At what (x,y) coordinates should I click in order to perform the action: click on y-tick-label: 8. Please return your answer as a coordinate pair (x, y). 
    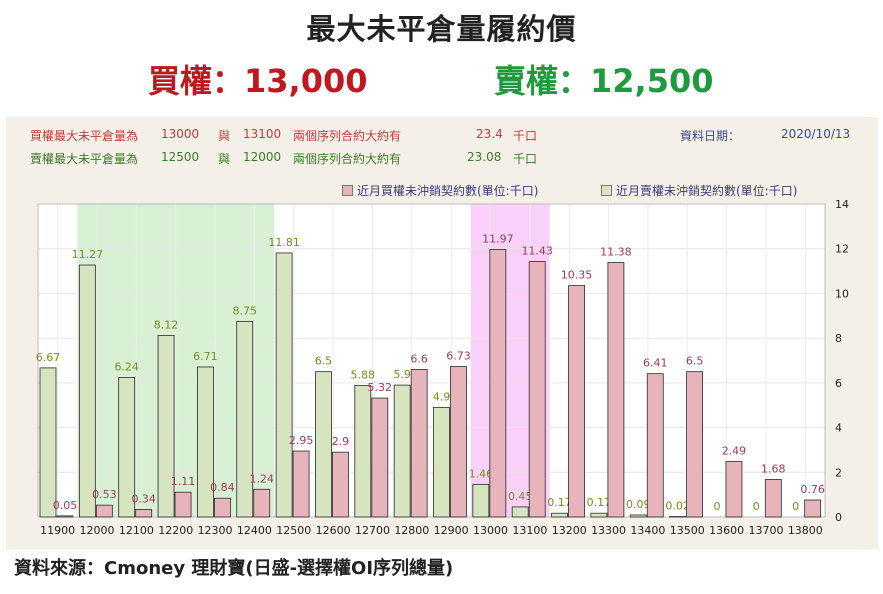
    Looking at the image, I should click on (838, 338).